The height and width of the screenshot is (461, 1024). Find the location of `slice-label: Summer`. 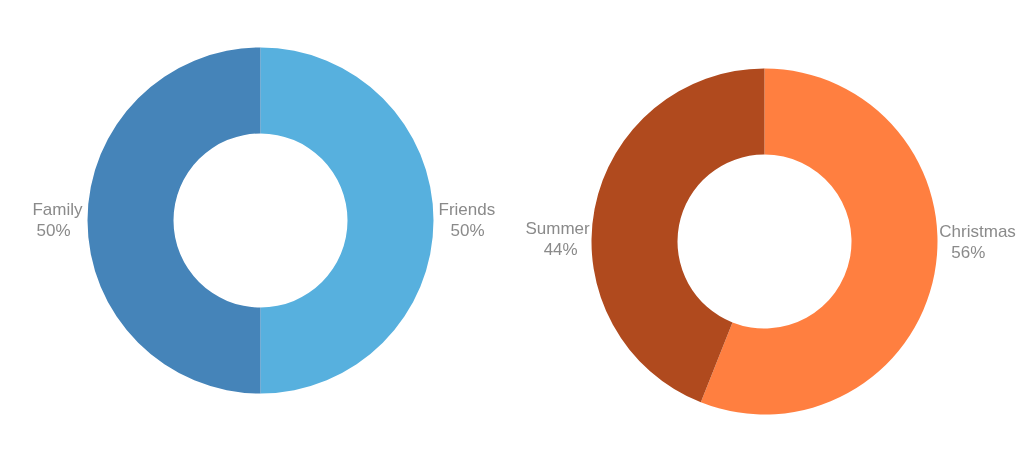

slice-label: Summer is located at coordinates (557, 228).